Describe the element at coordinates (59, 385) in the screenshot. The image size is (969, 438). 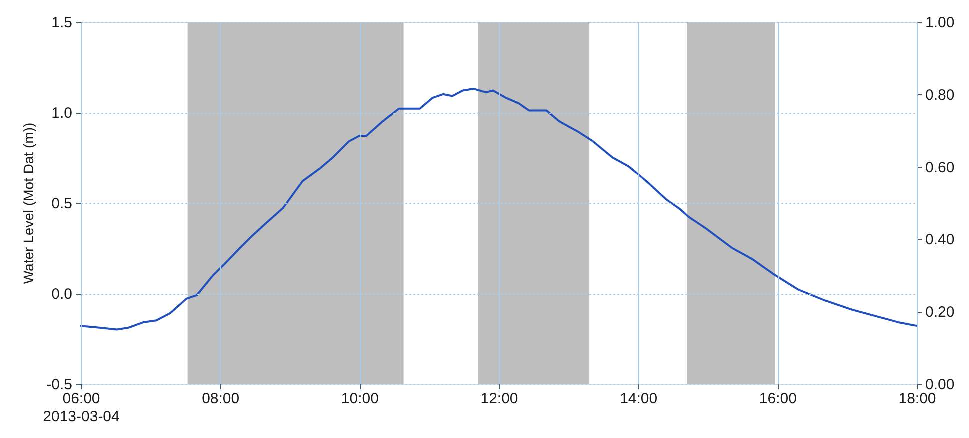
I see `y-tick-label: -0.5` at that location.